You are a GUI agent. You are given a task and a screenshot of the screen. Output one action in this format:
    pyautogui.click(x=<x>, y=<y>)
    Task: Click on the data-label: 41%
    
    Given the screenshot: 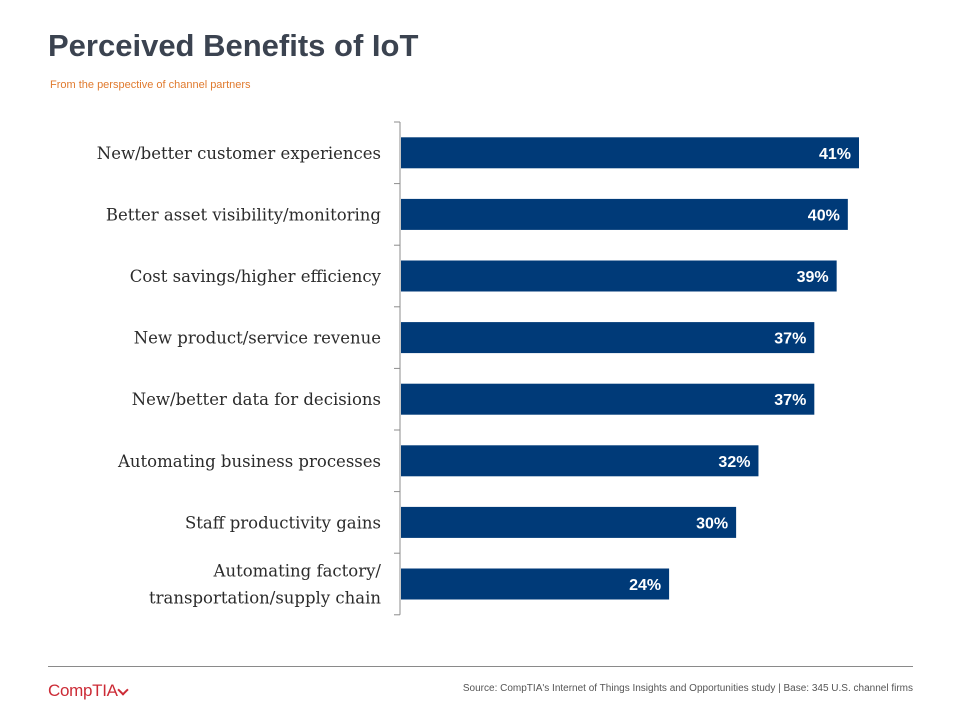 What is the action you would take?
    pyautogui.click(x=835, y=154)
    